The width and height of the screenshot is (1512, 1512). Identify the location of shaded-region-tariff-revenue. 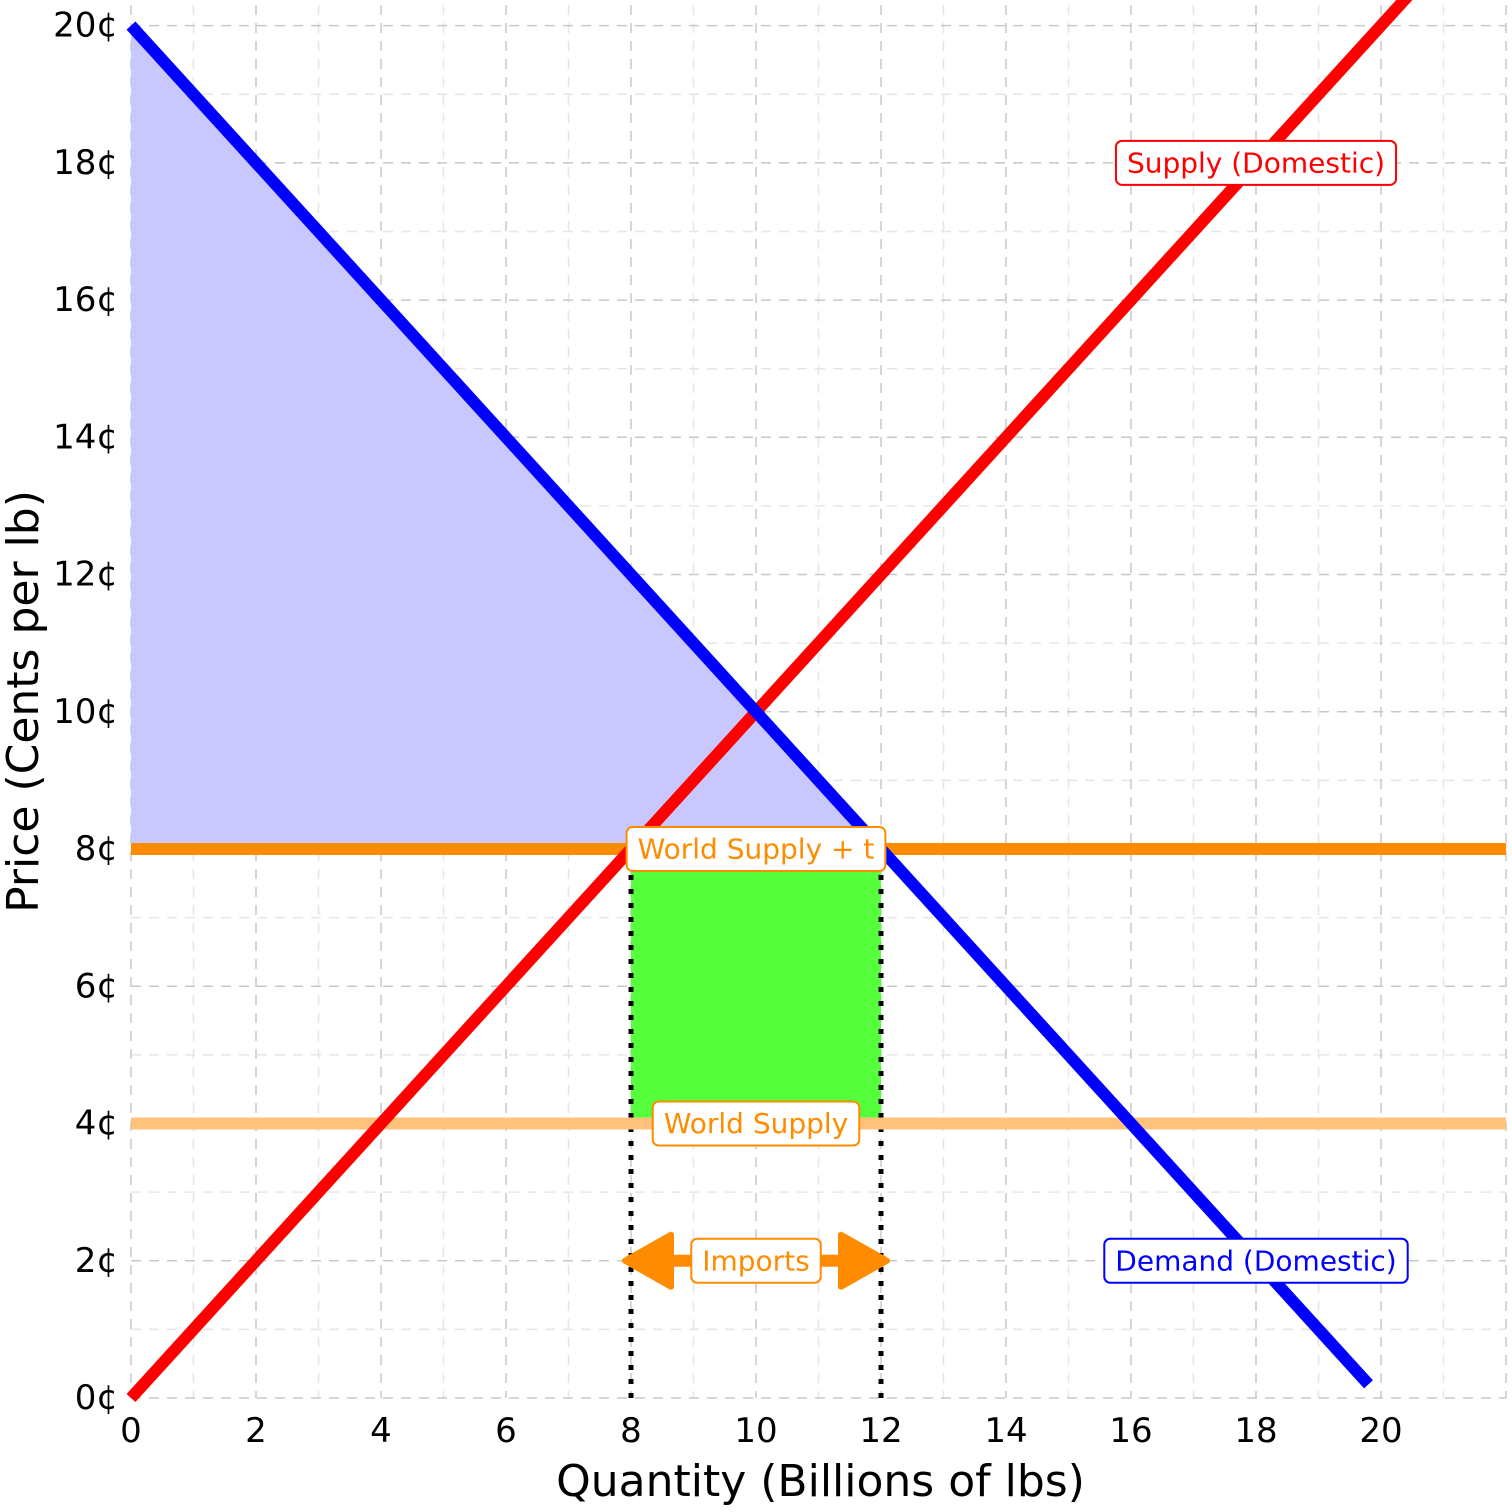
(756, 986).